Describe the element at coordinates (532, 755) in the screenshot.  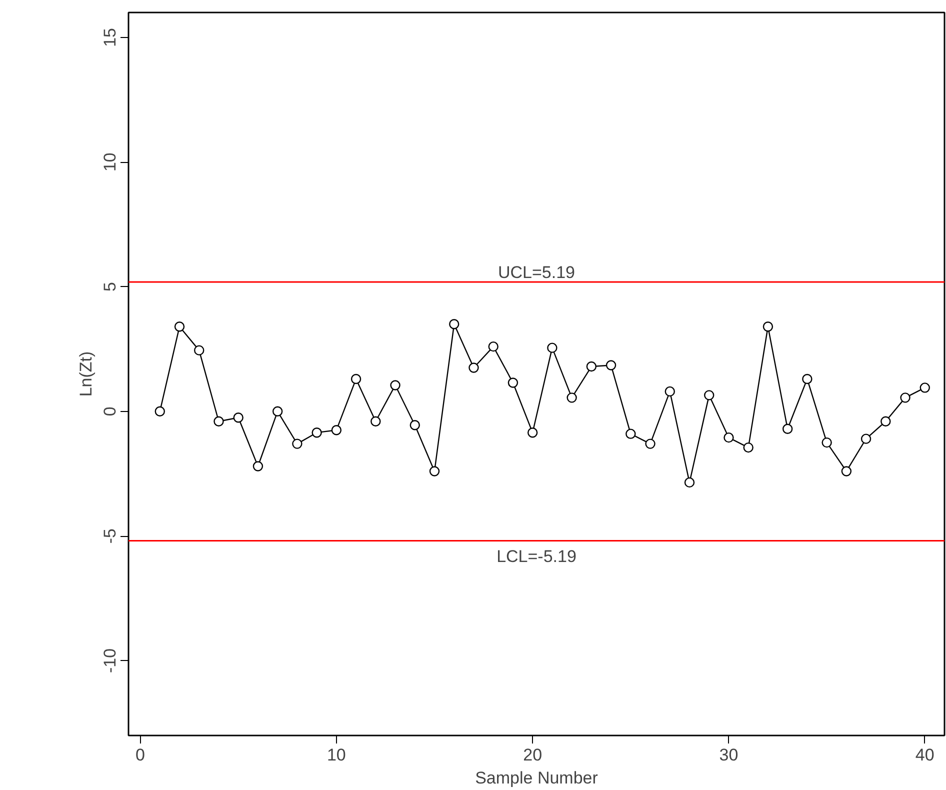
I see `x-tick-label: 20` at that location.